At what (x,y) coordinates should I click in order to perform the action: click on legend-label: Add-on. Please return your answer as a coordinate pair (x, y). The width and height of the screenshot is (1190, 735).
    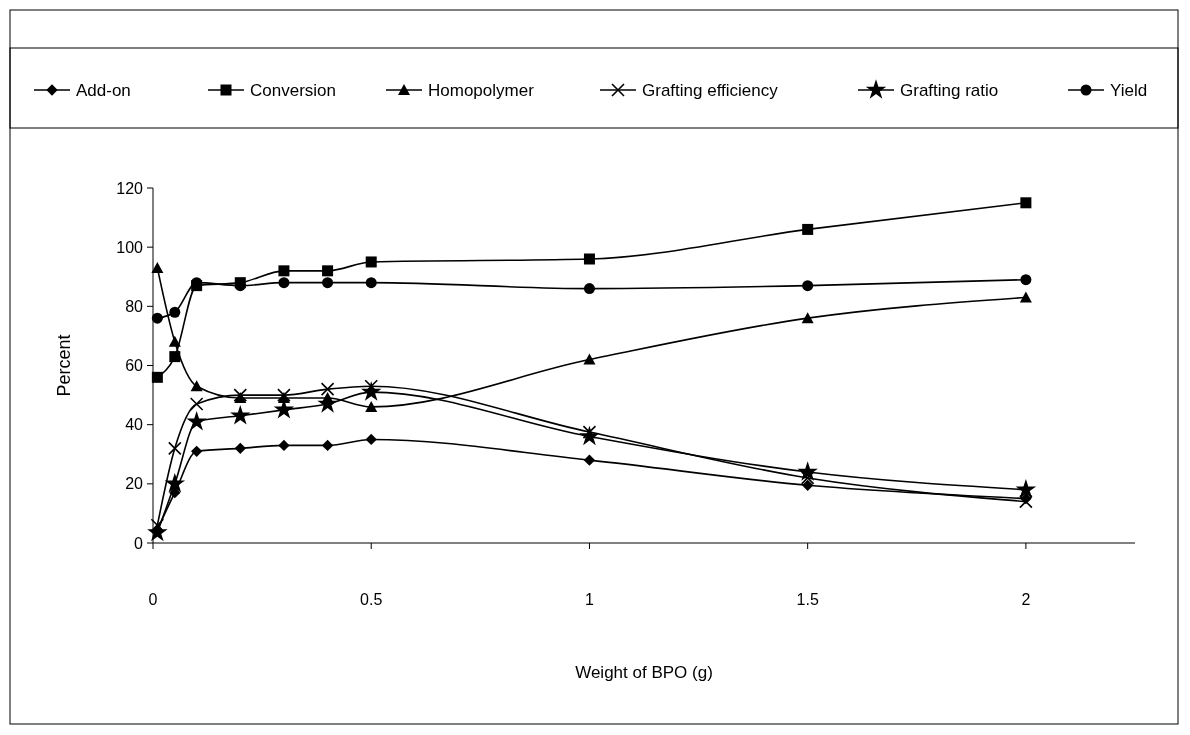
    Looking at the image, I should click on (103, 90).